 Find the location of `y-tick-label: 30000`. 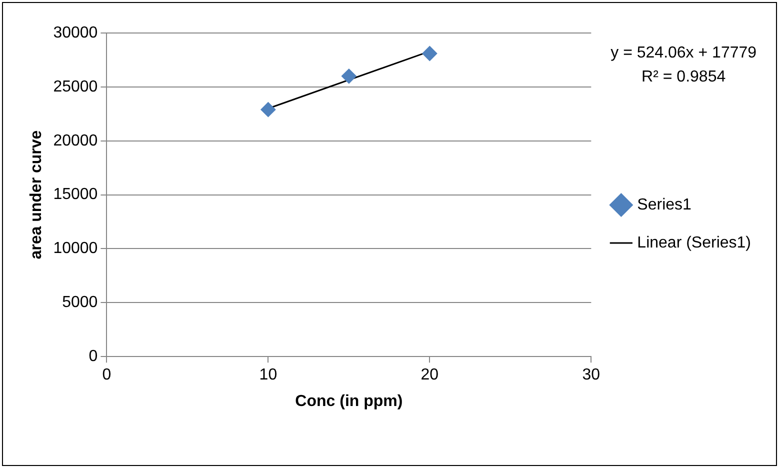

y-tick-label: 30000 is located at coordinates (75, 33).